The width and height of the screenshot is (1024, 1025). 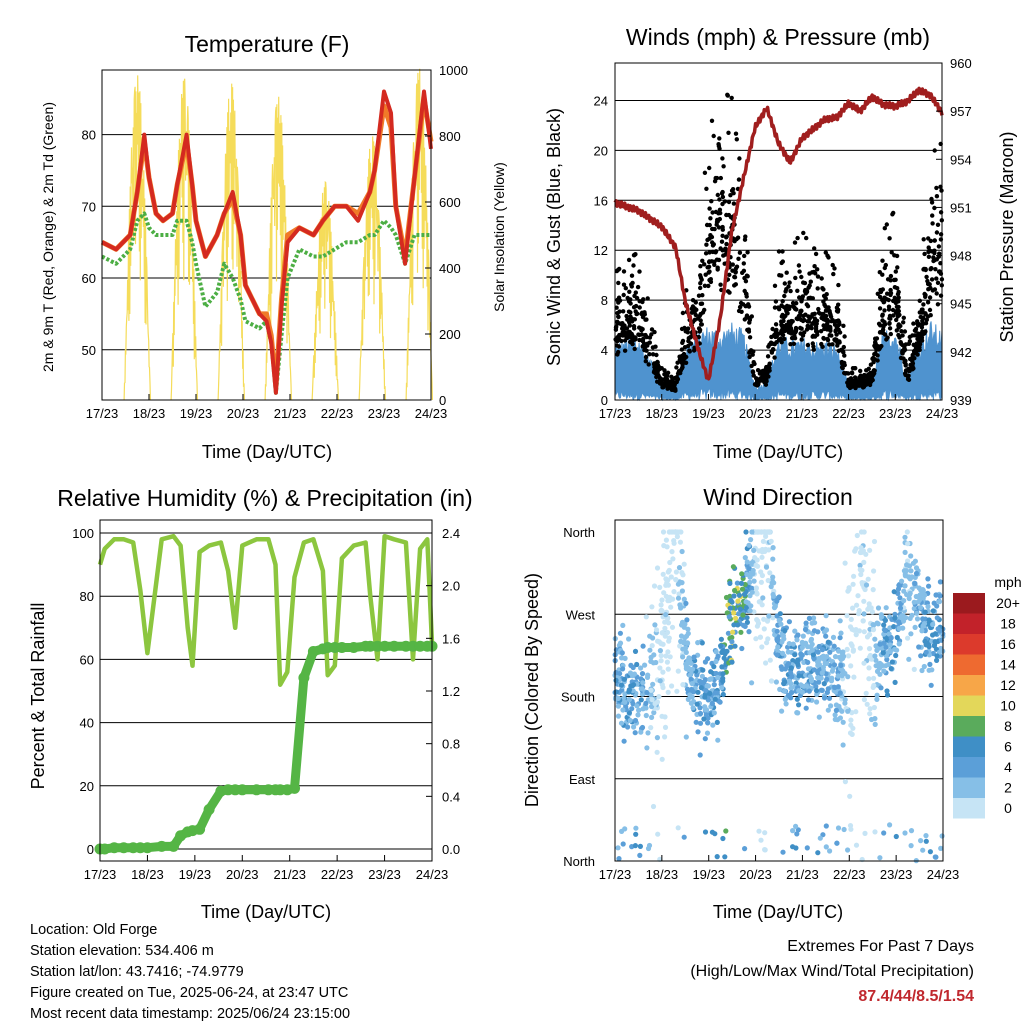 I want to click on 2m-t-line, so click(x=267, y=242).